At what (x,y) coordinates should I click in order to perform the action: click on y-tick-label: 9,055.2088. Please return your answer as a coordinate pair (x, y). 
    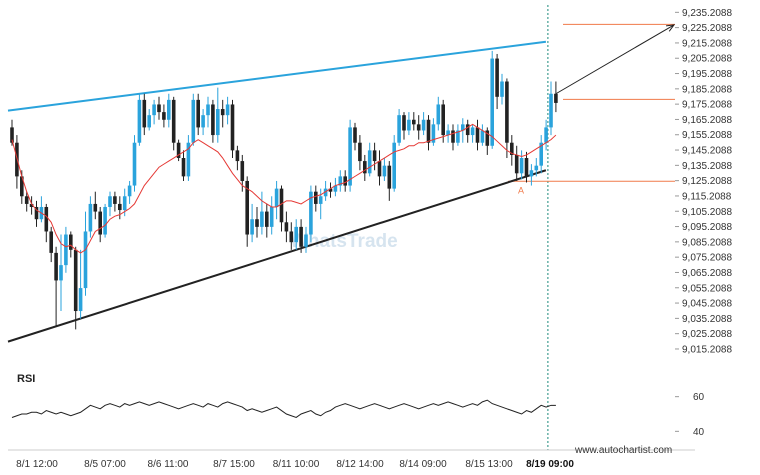
    Looking at the image, I should click on (707, 288).